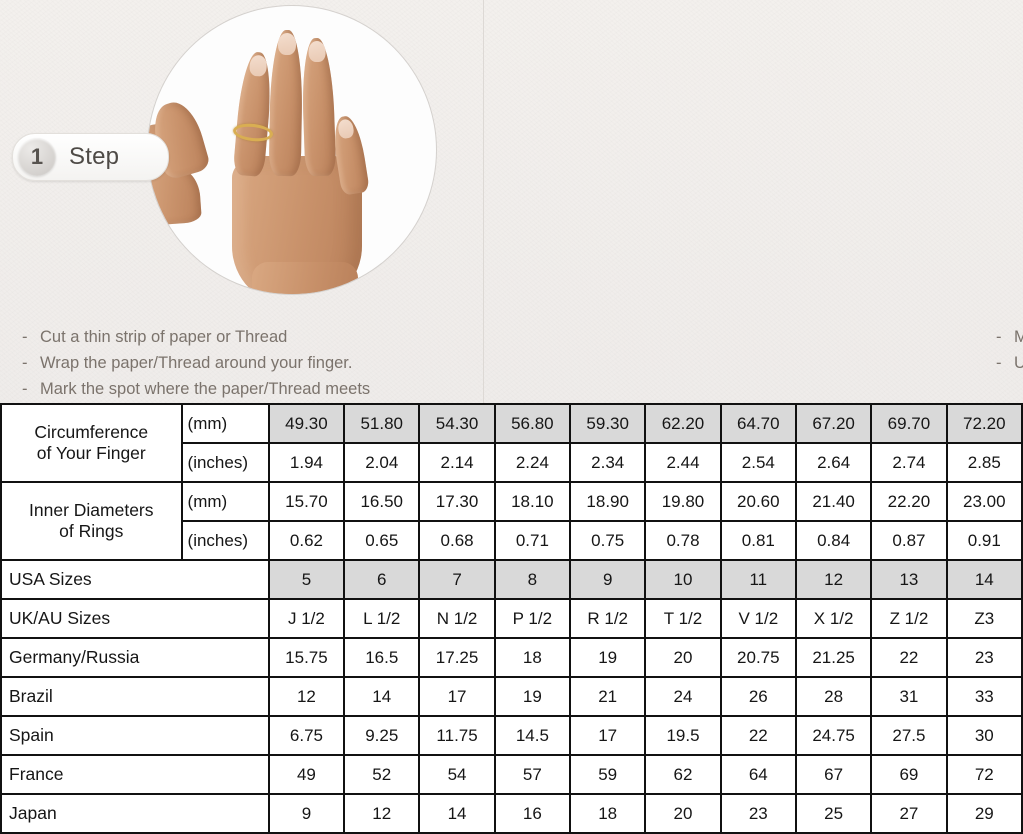  I want to click on table-cell: 14, so click(984, 579).